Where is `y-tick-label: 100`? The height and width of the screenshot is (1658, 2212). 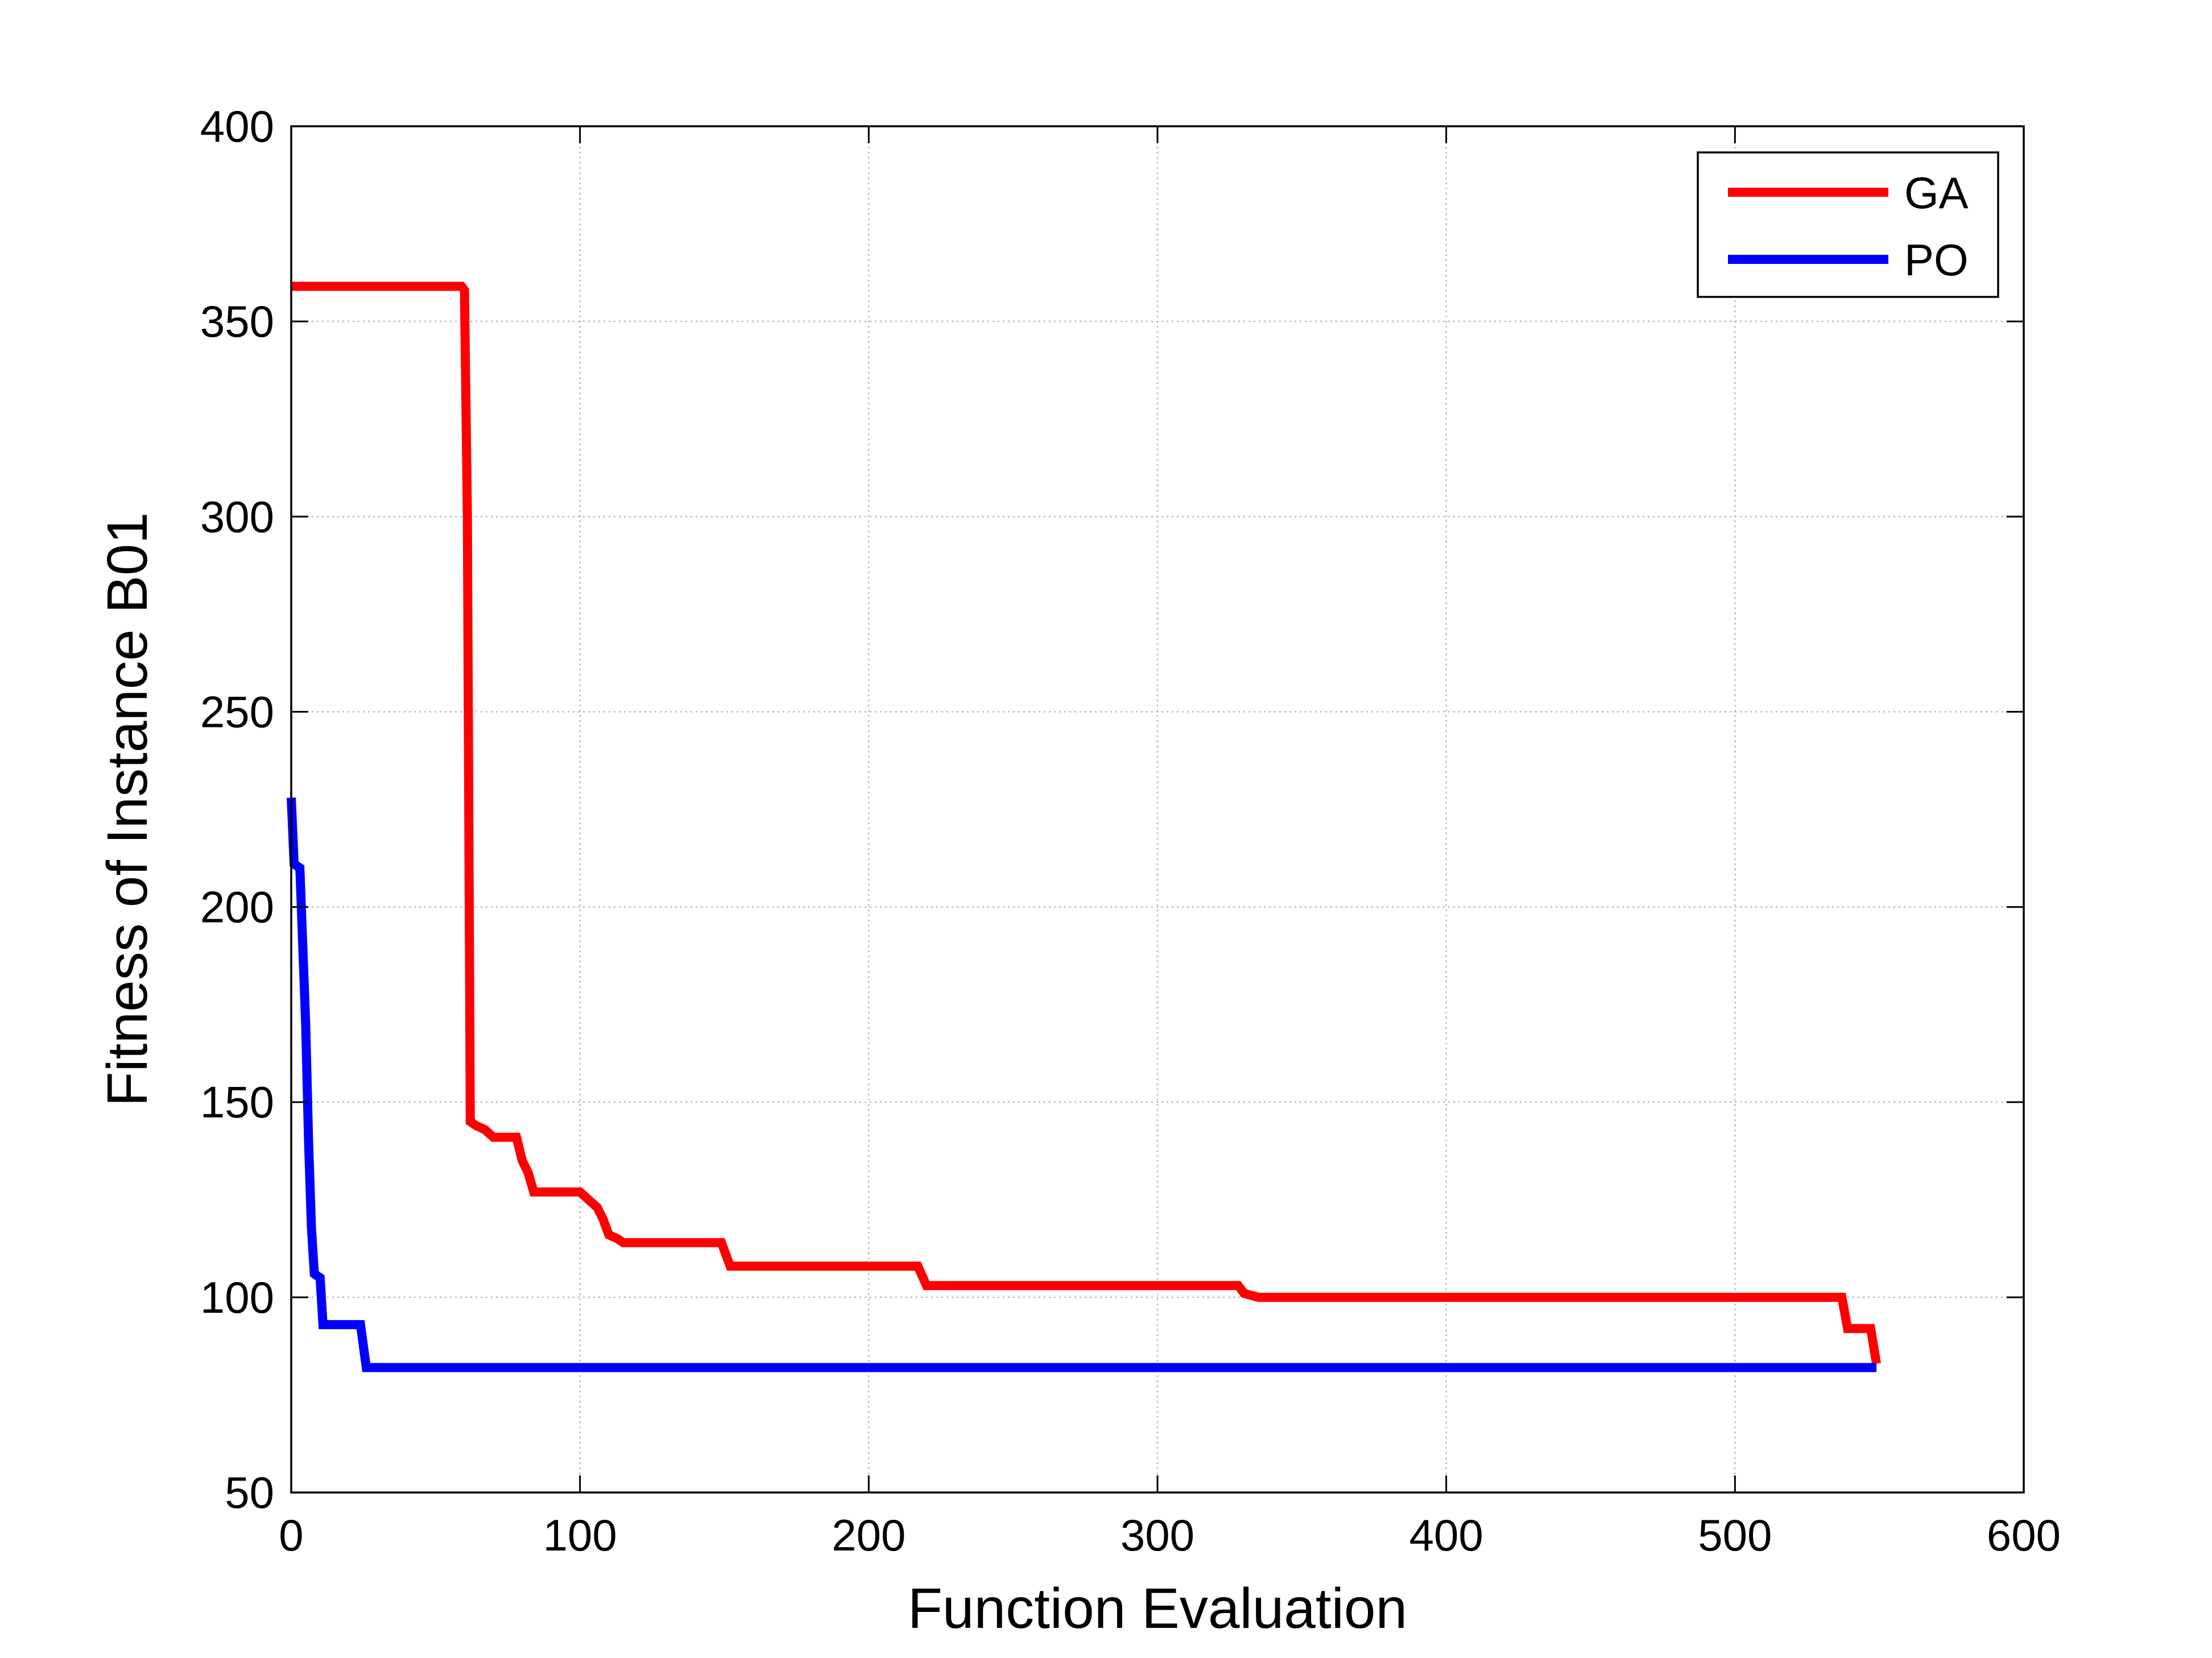 y-tick-label: 100 is located at coordinates (237, 1297).